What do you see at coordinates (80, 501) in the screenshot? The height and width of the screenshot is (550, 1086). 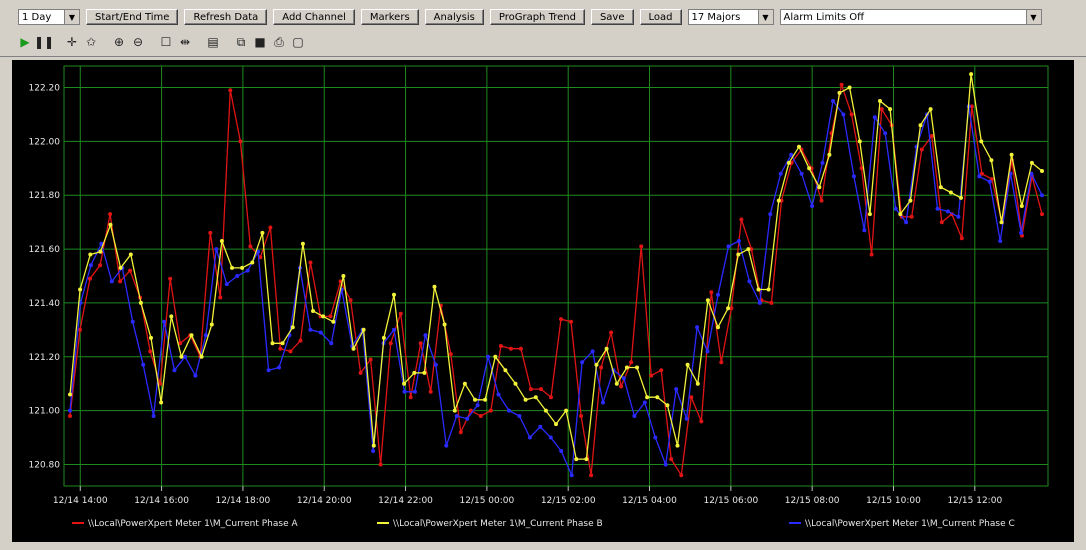 I see `x-tick-label: 12/14 14:00` at bounding box center [80, 501].